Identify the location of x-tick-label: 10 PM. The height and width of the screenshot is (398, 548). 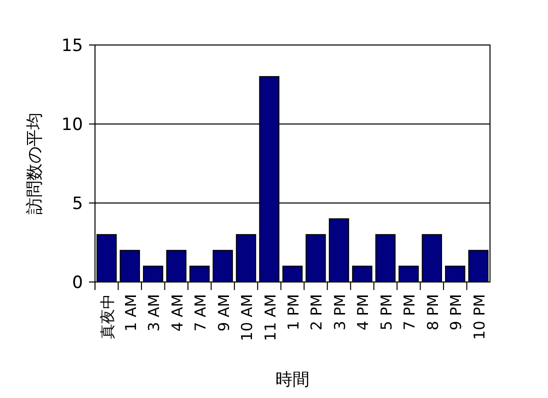
(479, 317).